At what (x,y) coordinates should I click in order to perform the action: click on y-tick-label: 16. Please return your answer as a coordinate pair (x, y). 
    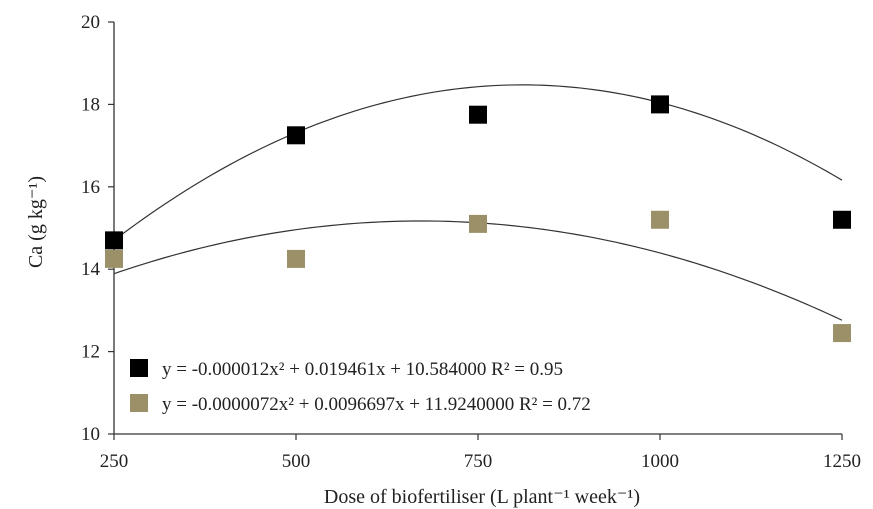
    Looking at the image, I should click on (90, 187).